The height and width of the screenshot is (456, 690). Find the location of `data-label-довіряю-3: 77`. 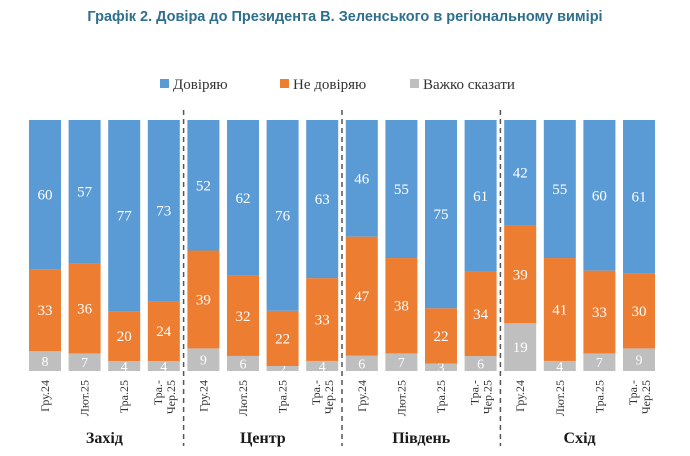

data-label-довіряю-3: 77 is located at coordinates (125, 217).